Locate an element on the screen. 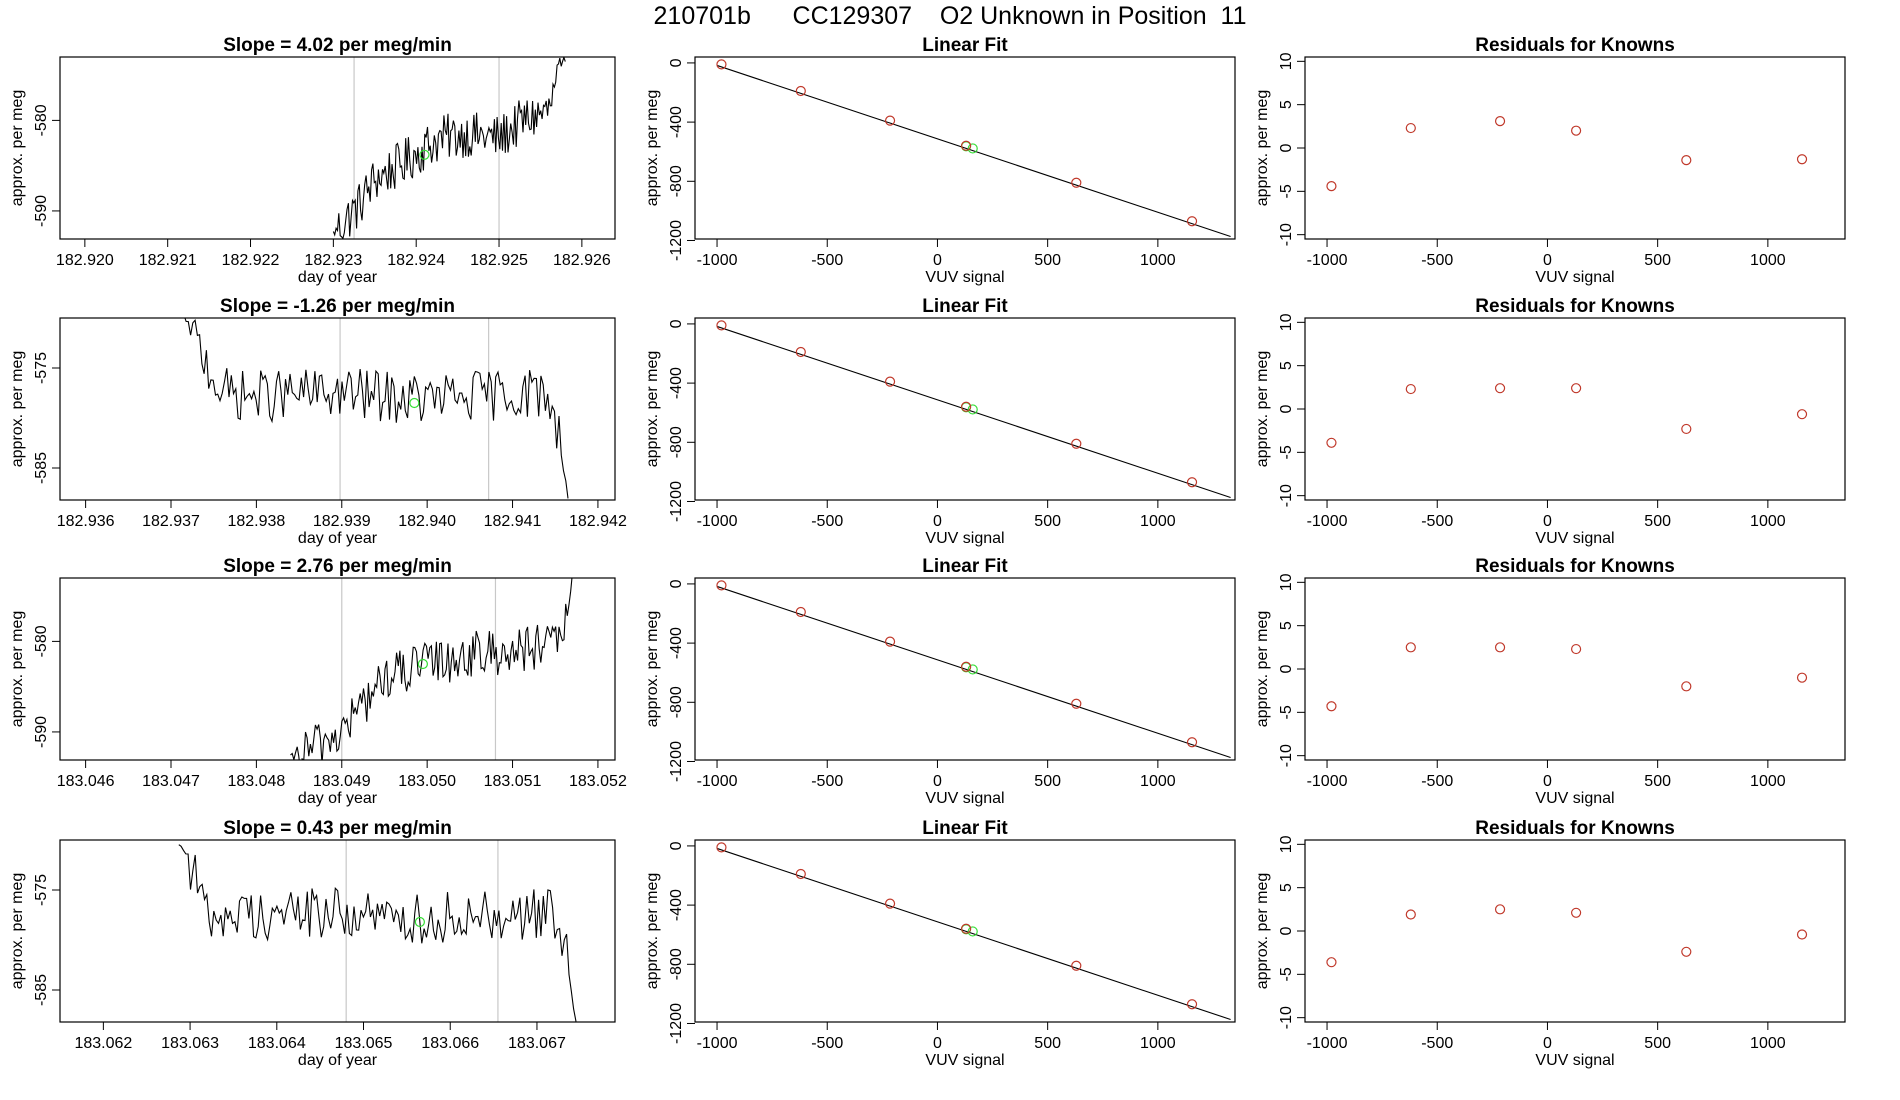 This screenshot has width=1900, height=1100. panel-title: Slope = 4.02 per meg/min is located at coordinates (337, 45).